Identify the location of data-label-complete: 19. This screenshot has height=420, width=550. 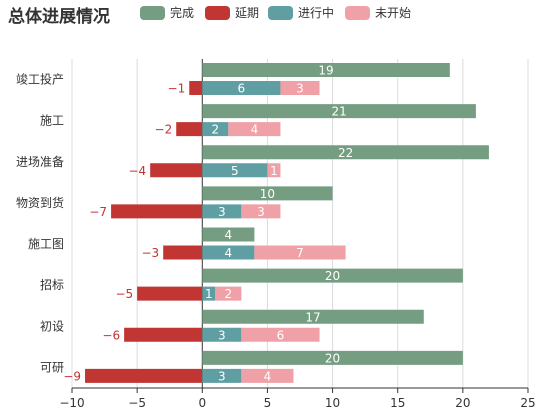
(325, 71).